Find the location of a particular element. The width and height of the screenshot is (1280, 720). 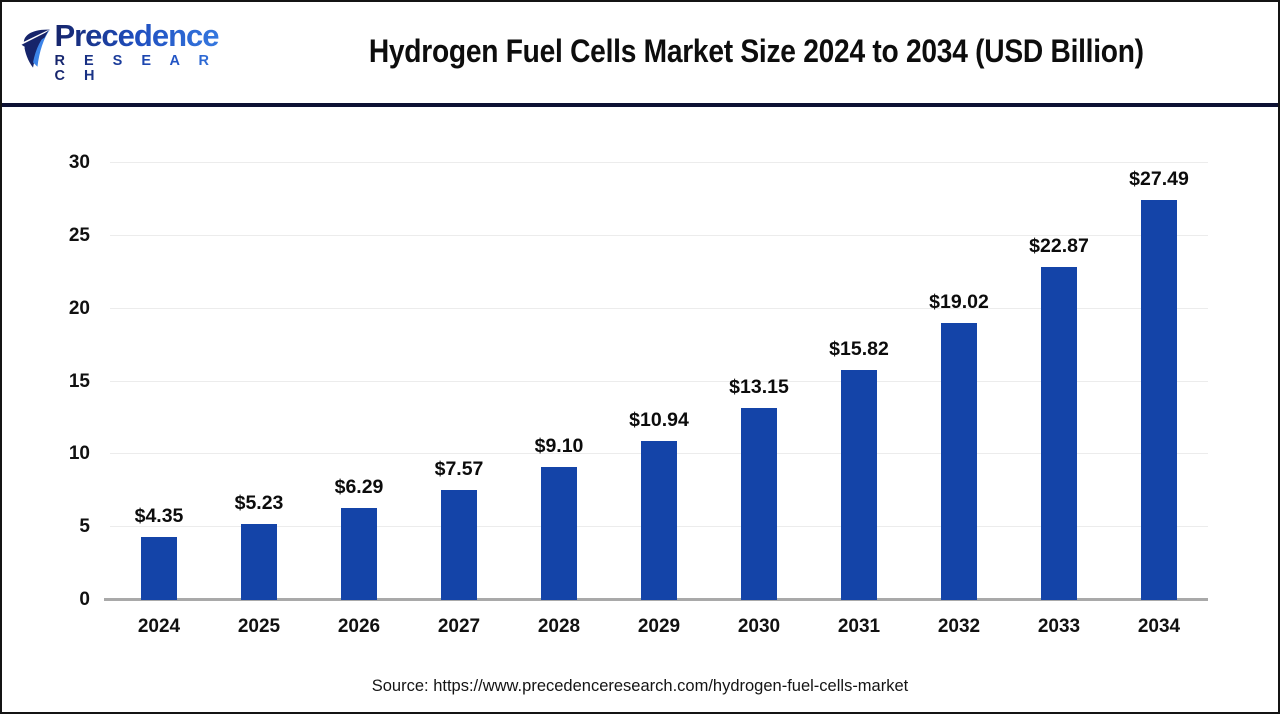

bar-value-2029: $10.94 is located at coordinates (659, 419).